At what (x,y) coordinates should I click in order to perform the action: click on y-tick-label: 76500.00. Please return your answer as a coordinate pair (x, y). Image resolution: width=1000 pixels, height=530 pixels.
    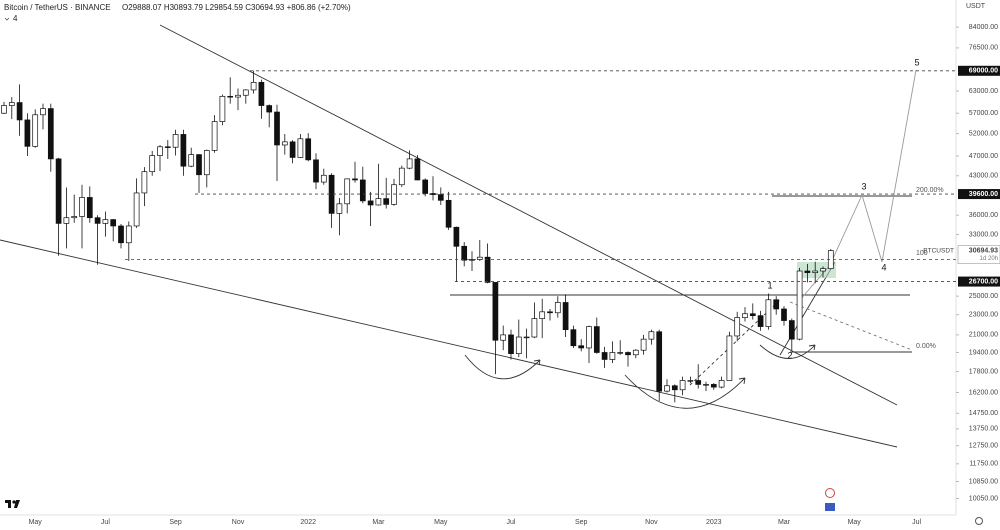
    Looking at the image, I should click on (983, 48).